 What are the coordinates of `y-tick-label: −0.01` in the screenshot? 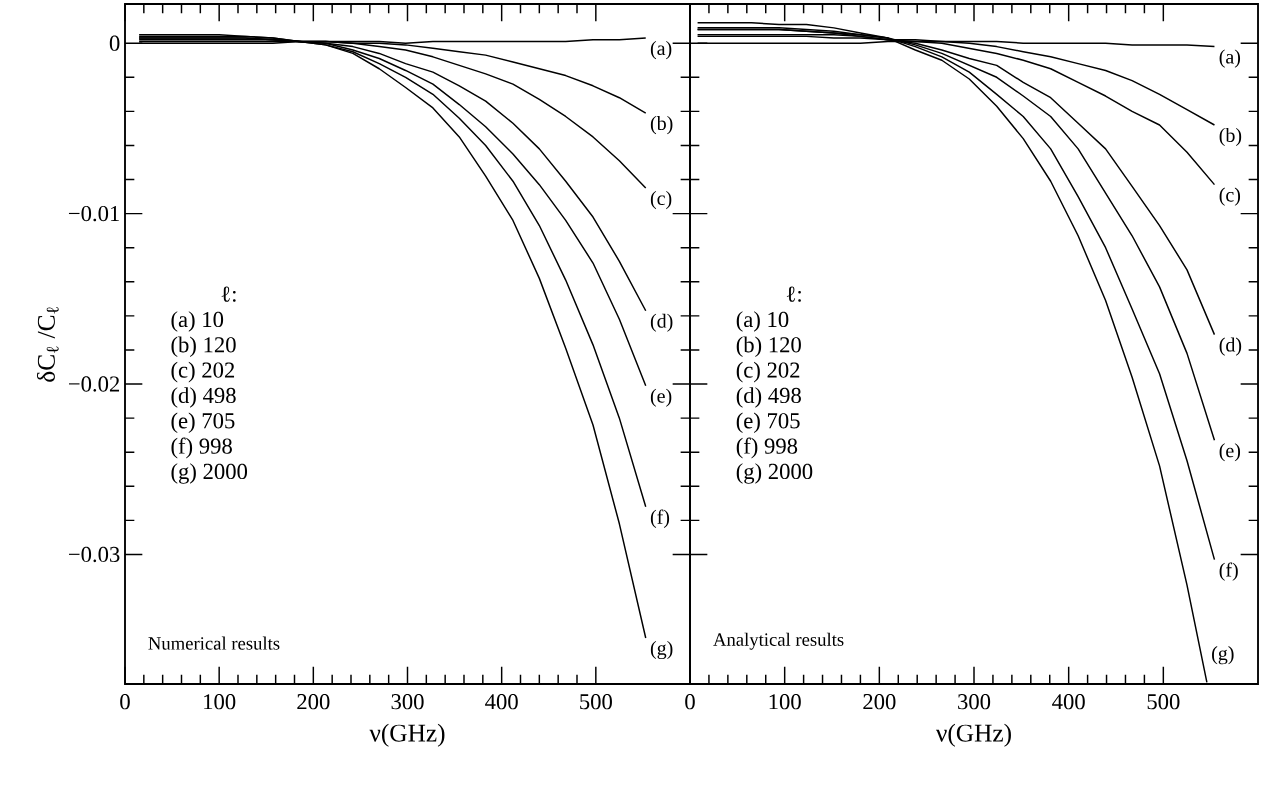 It's located at (93, 213).